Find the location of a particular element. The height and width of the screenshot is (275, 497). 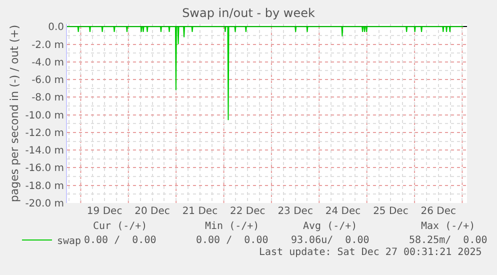

text: Min (-/+) is located at coordinates (232, 226).